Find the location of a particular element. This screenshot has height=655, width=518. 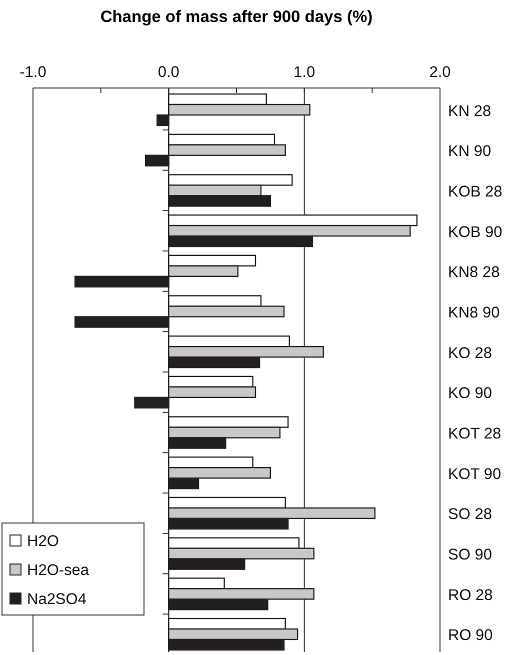

x-tick-label: 1.0 is located at coordinates (305, 72).